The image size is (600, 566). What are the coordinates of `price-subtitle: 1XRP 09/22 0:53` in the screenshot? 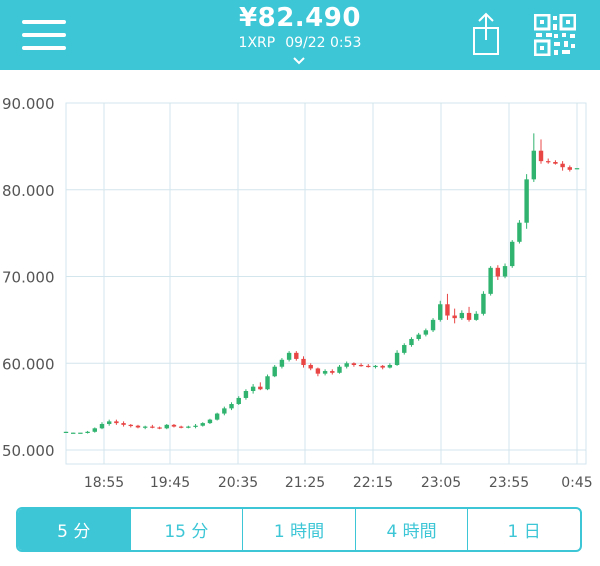 It's located at (300, 43).